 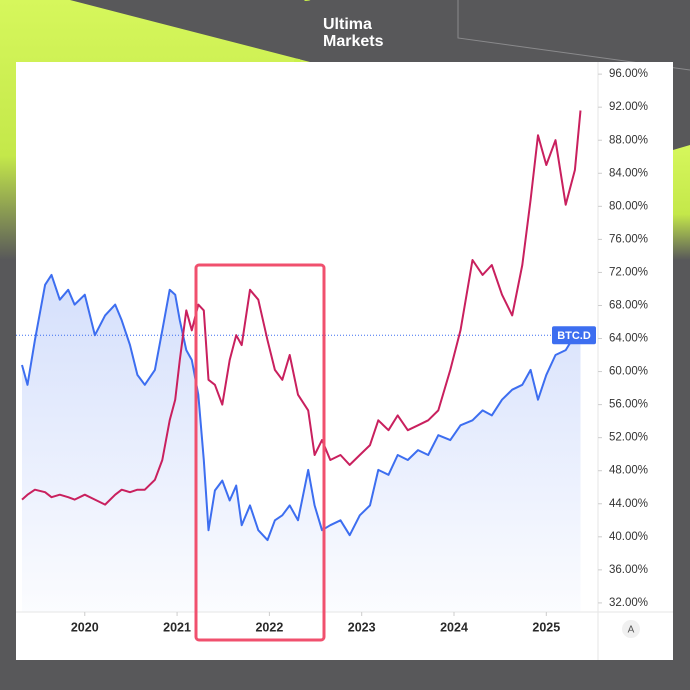 I want to click on x-tick-label: 2021, so click(x=177, y=627).